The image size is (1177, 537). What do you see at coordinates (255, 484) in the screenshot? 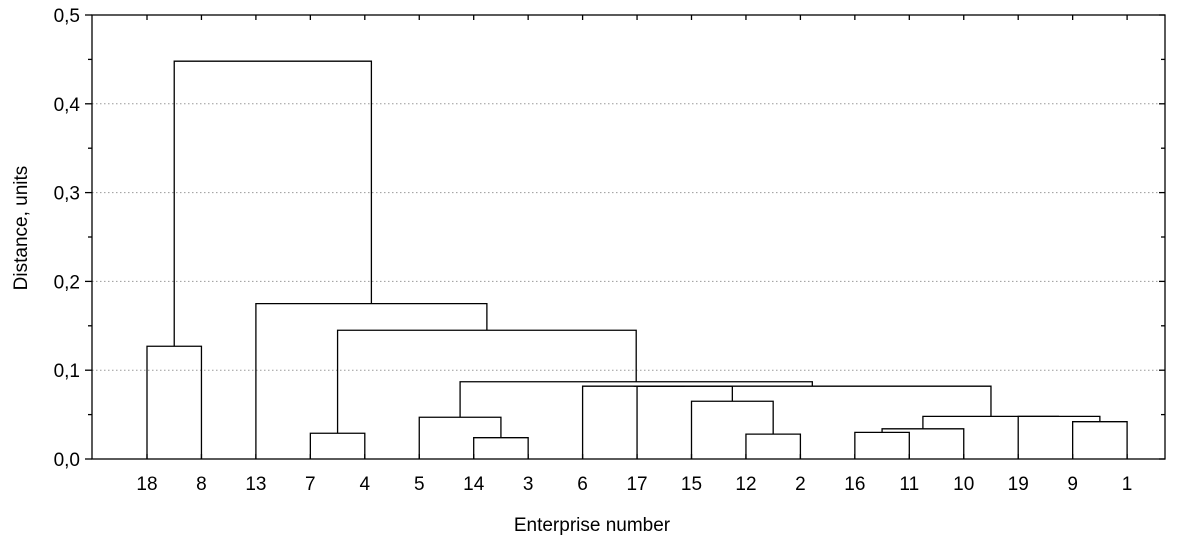
I see `x-tick-label: 13` at bounding box center [255, 484].